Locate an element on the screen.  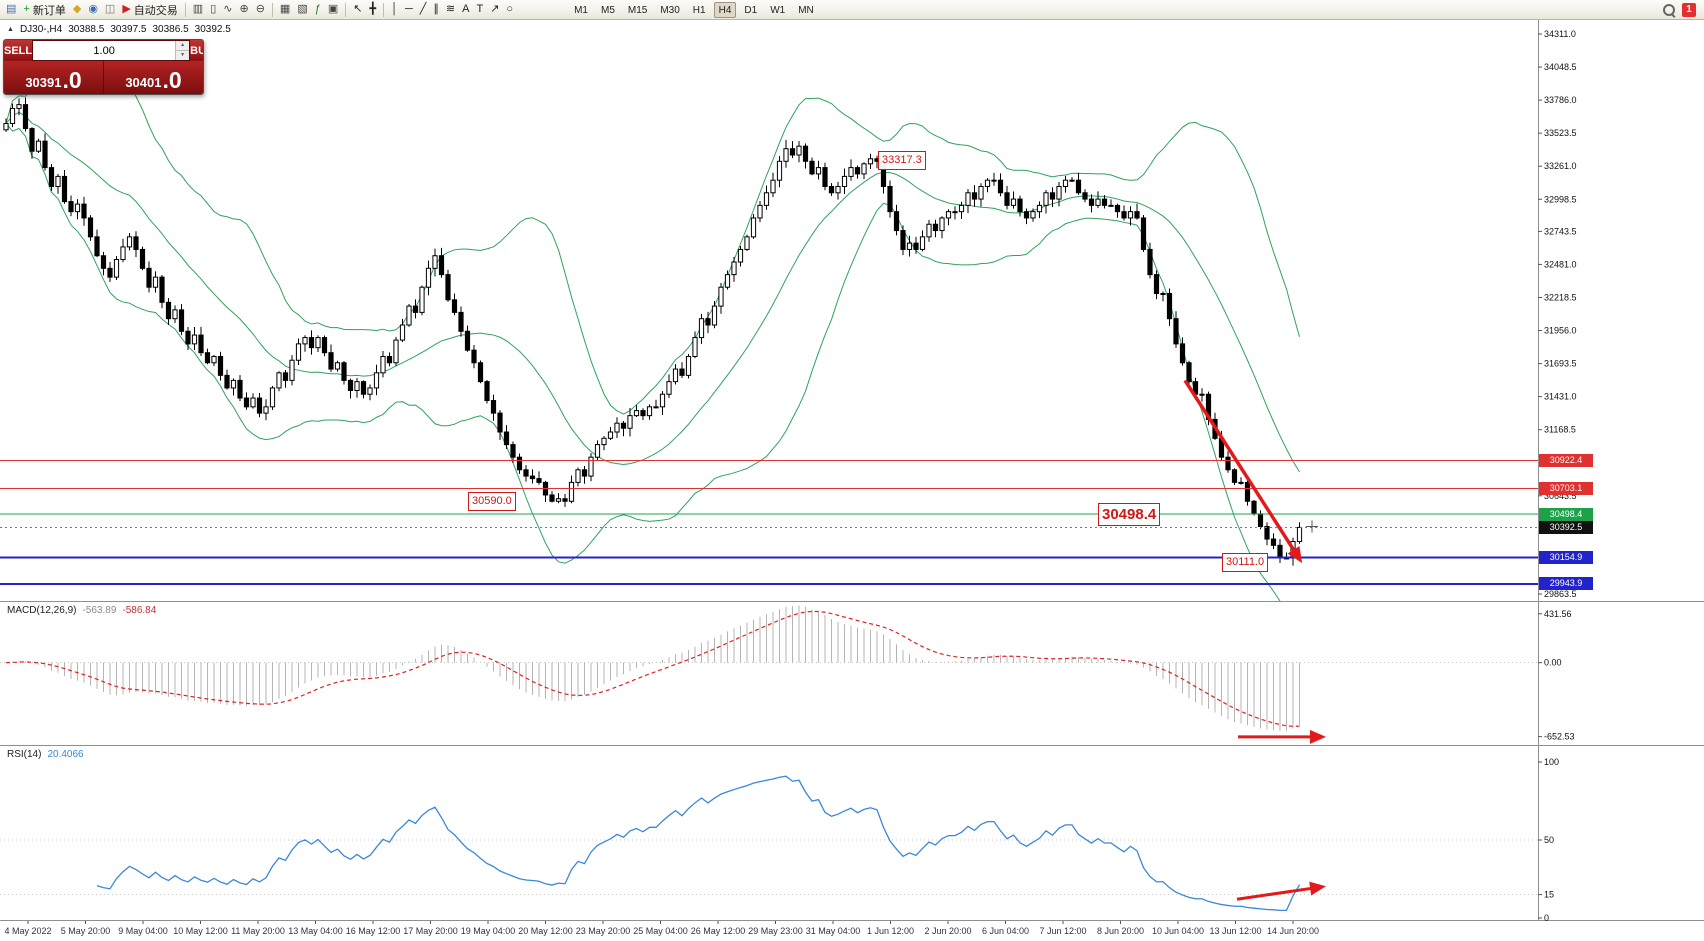
market-watch-button: ◉ is located at coordinates (93, 9).